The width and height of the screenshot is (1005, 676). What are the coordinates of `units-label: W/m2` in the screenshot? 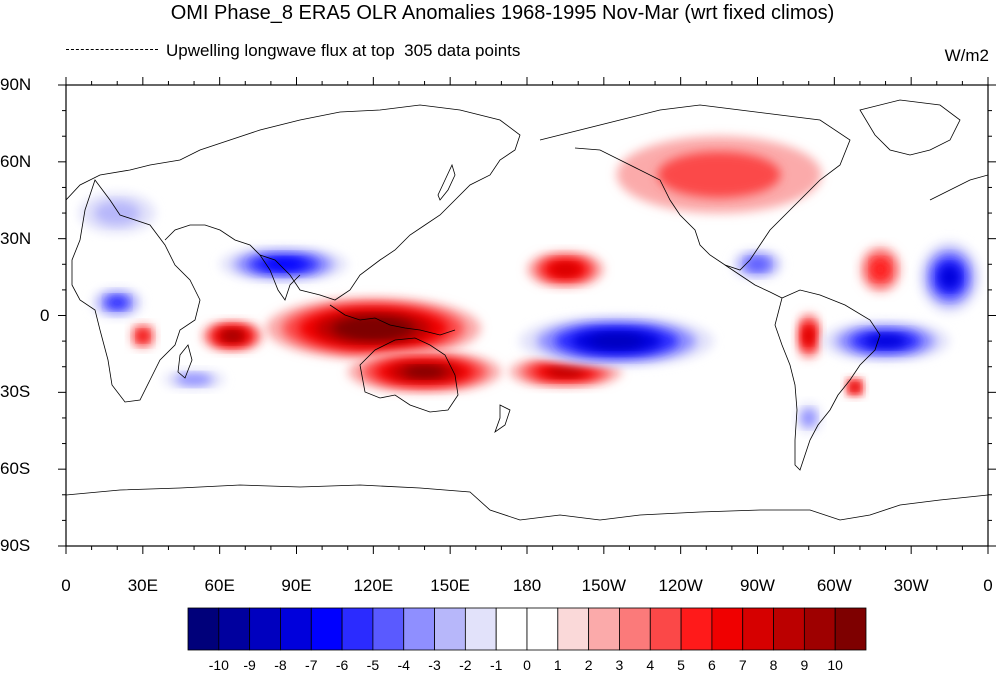 It's located at (966, 55).